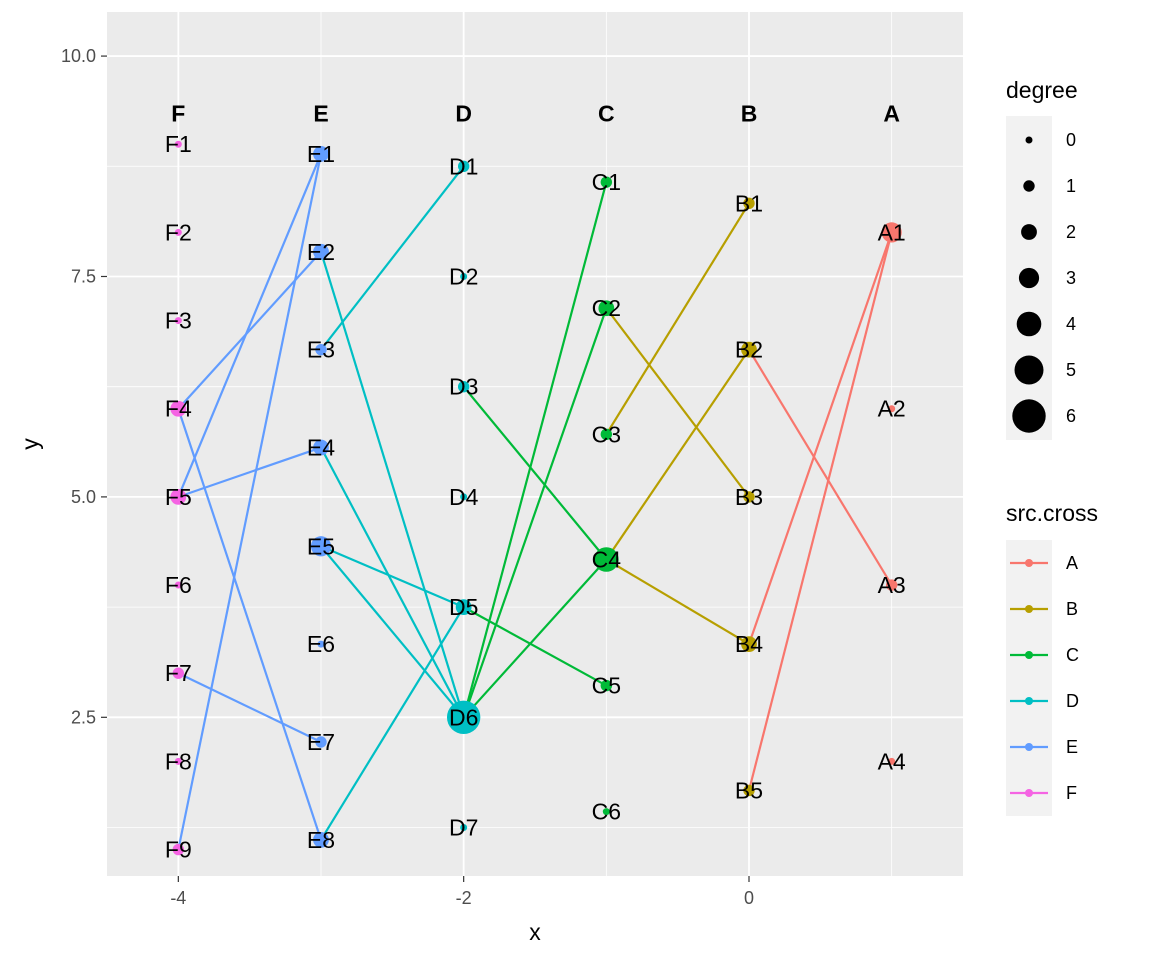 The width and height of the screenshot is (1152, 960). Describe the element at coordinates (1071, 140) in the screenshot. I see `legend-degree-label-0: 0` at that location.